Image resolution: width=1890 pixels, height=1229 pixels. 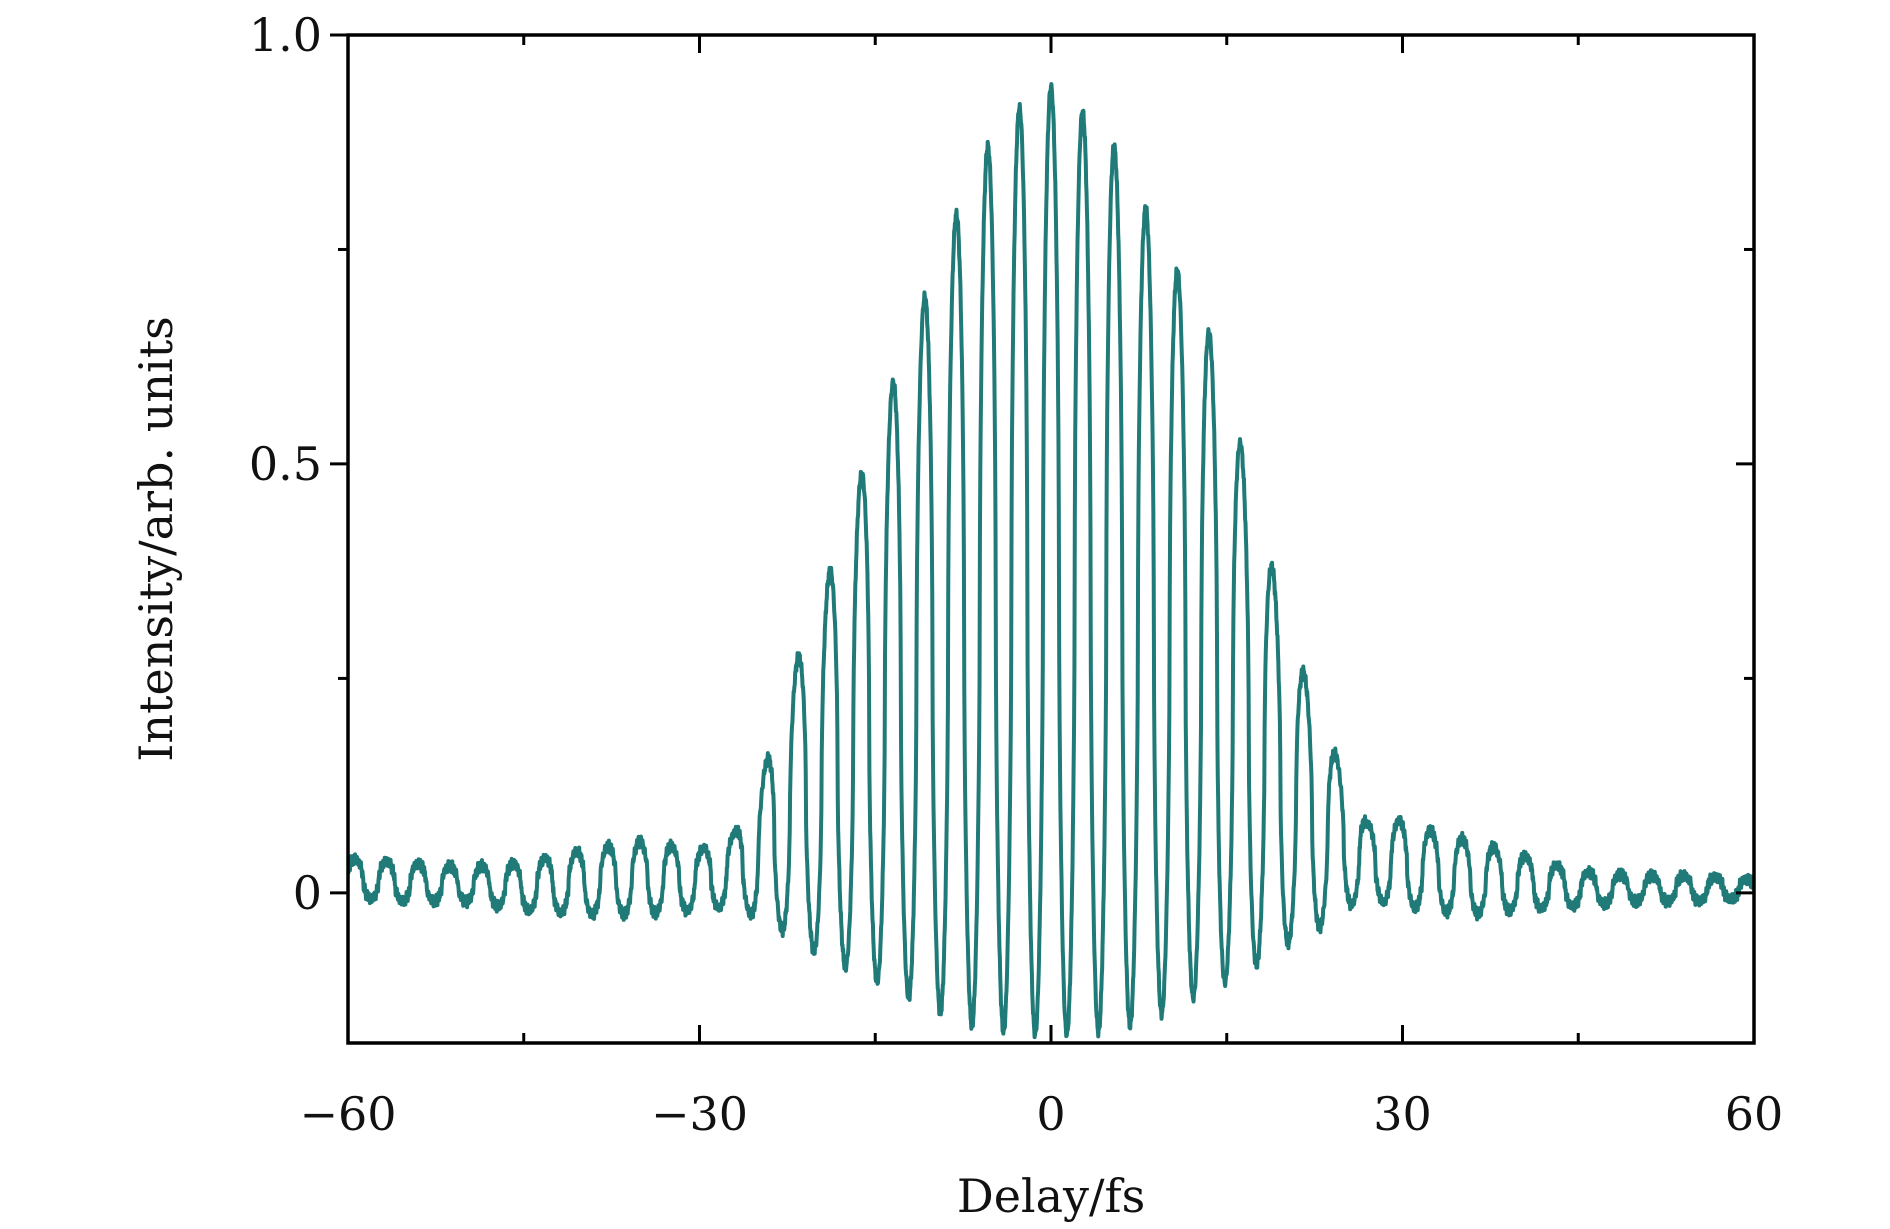 I want to click on x-tick-label: 30, so click(x=1402, y=1114).